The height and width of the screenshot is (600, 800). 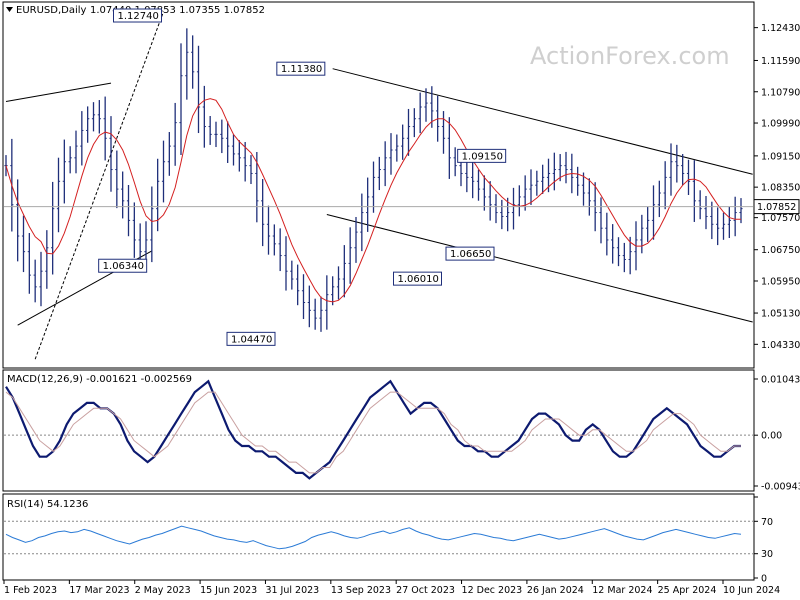 I want to click on rsi-panel-frame, so click(x=378, y=537).